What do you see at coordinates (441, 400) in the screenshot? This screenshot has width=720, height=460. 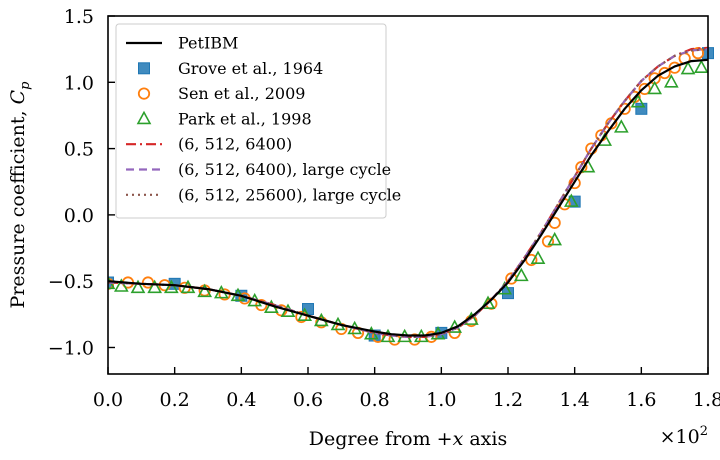 I see `x-tick-label: 1.0` at bounding box center [441, 400].